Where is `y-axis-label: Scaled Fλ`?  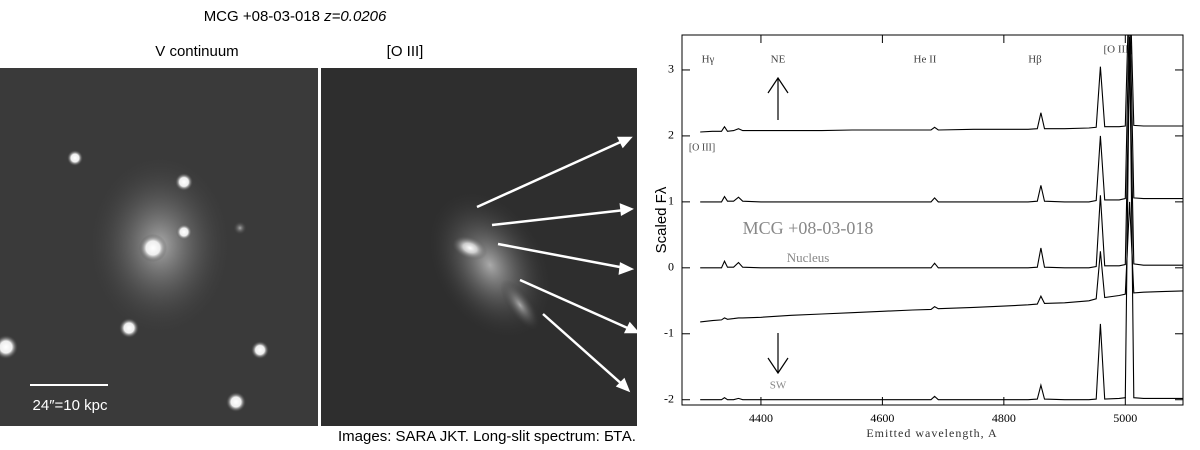 y-axis-label: Scaled Fλ is located at coordinates (661, 219).